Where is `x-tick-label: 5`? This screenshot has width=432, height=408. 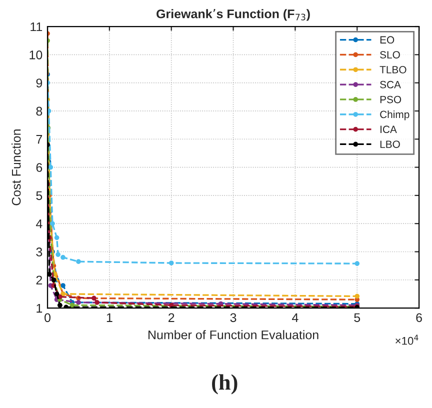 x-tick-label: 5 is located at coordinates (357, 317).